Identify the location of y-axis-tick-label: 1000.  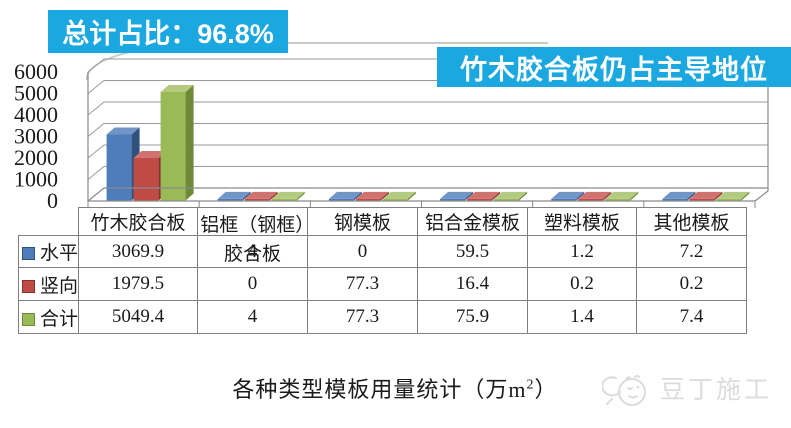
(36, 179).